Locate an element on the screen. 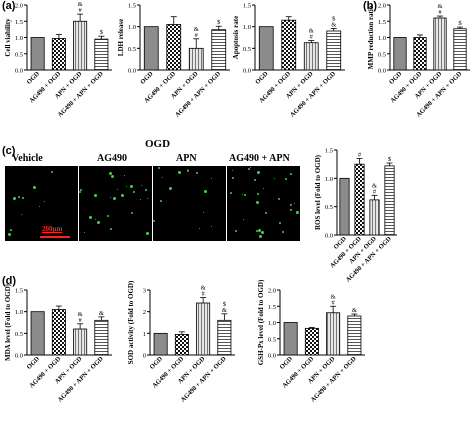 The height and width of the screenshot is (429, 474). y-tick-label: 1.0 is located at coordinates (19, 38).